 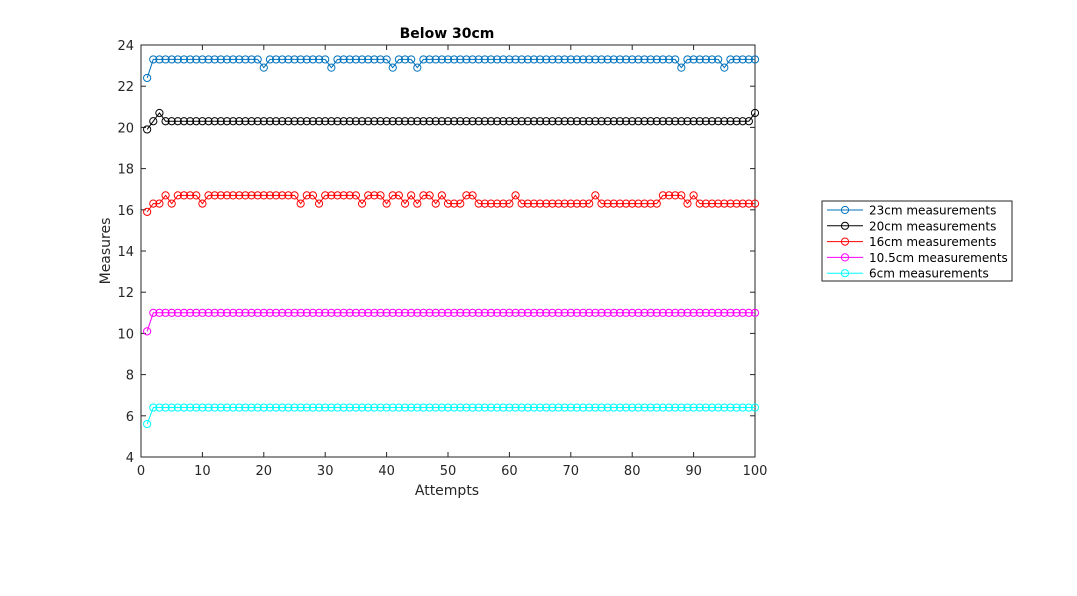 What do you see at coordinates (845, 225) in the screenshot?
I see `legend-marker` at bounding box center [845, 225].